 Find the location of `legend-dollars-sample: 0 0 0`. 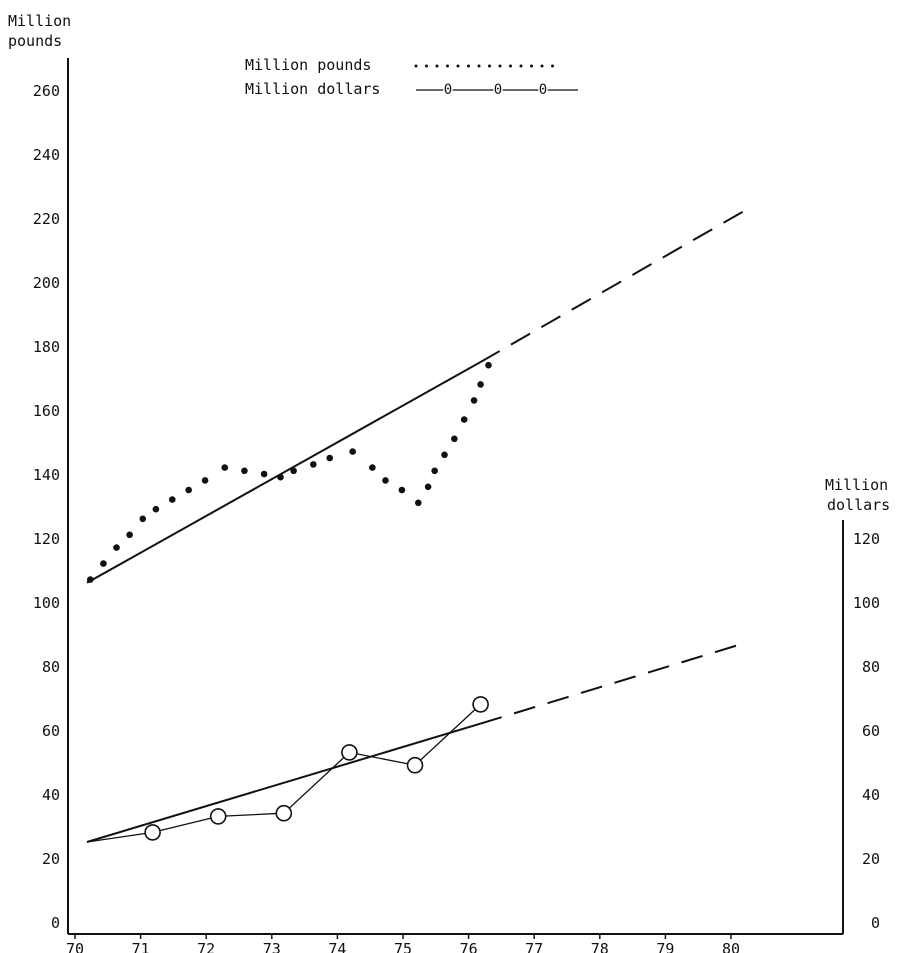

legend-dollars-sample: 0 0 0 is located at coordinates (497, 90).